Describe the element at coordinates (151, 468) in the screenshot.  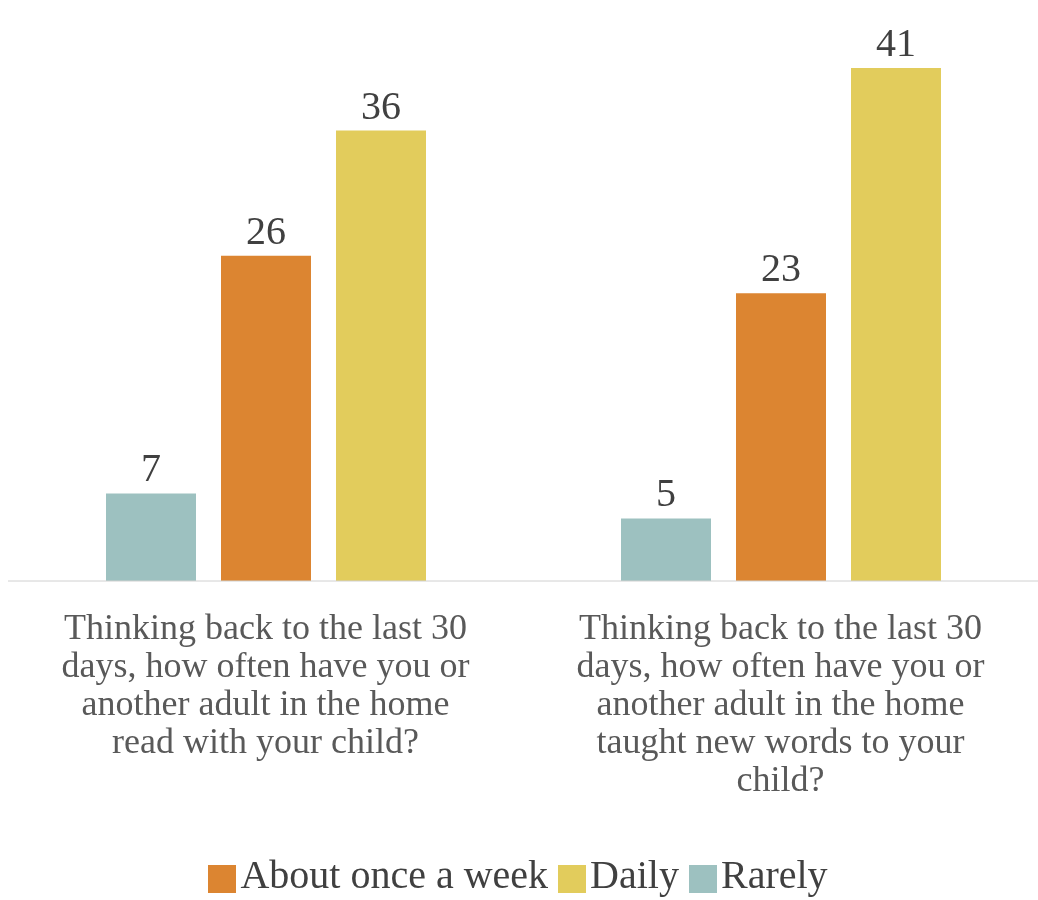
I see `data-label: 7` at that location.